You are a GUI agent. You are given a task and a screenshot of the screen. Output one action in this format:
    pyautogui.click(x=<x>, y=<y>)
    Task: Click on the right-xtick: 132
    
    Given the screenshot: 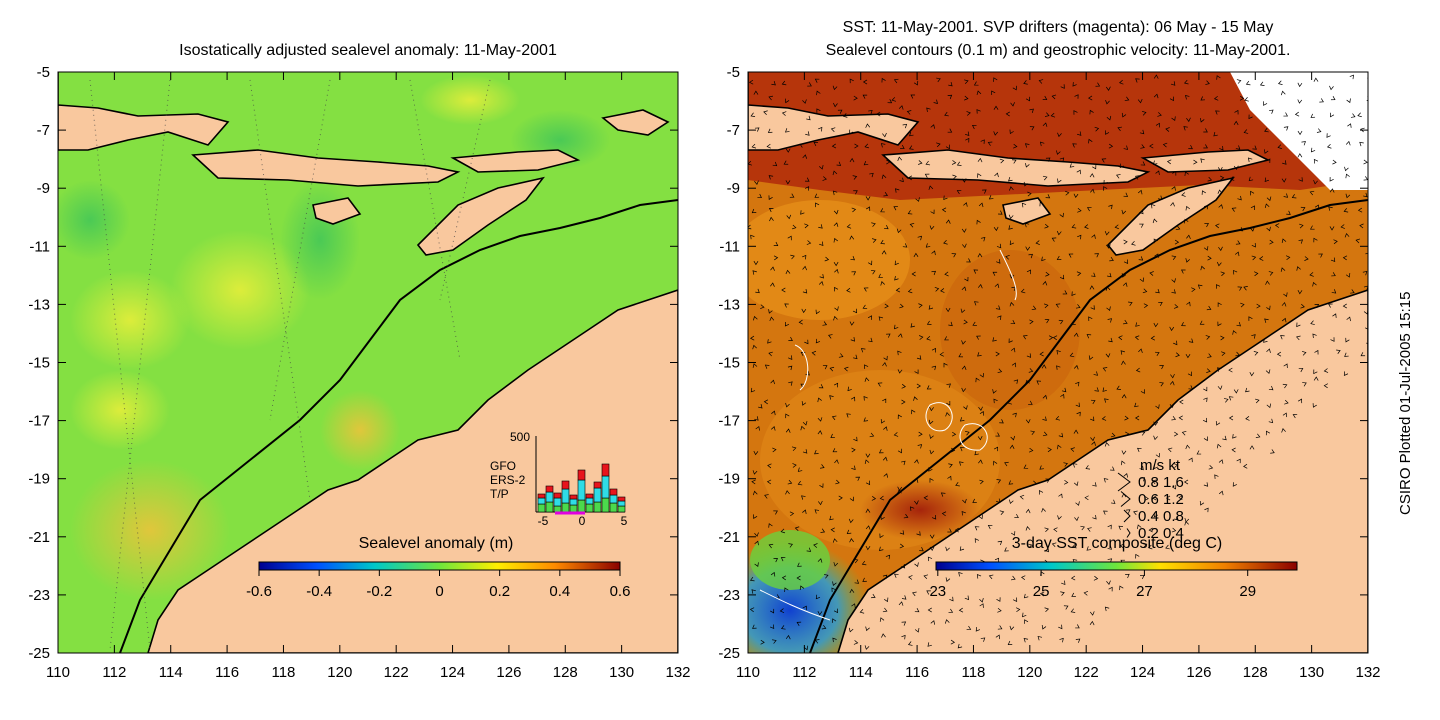 What is the action you would take?
    pyautogui.click(x=1367, y=672)
    